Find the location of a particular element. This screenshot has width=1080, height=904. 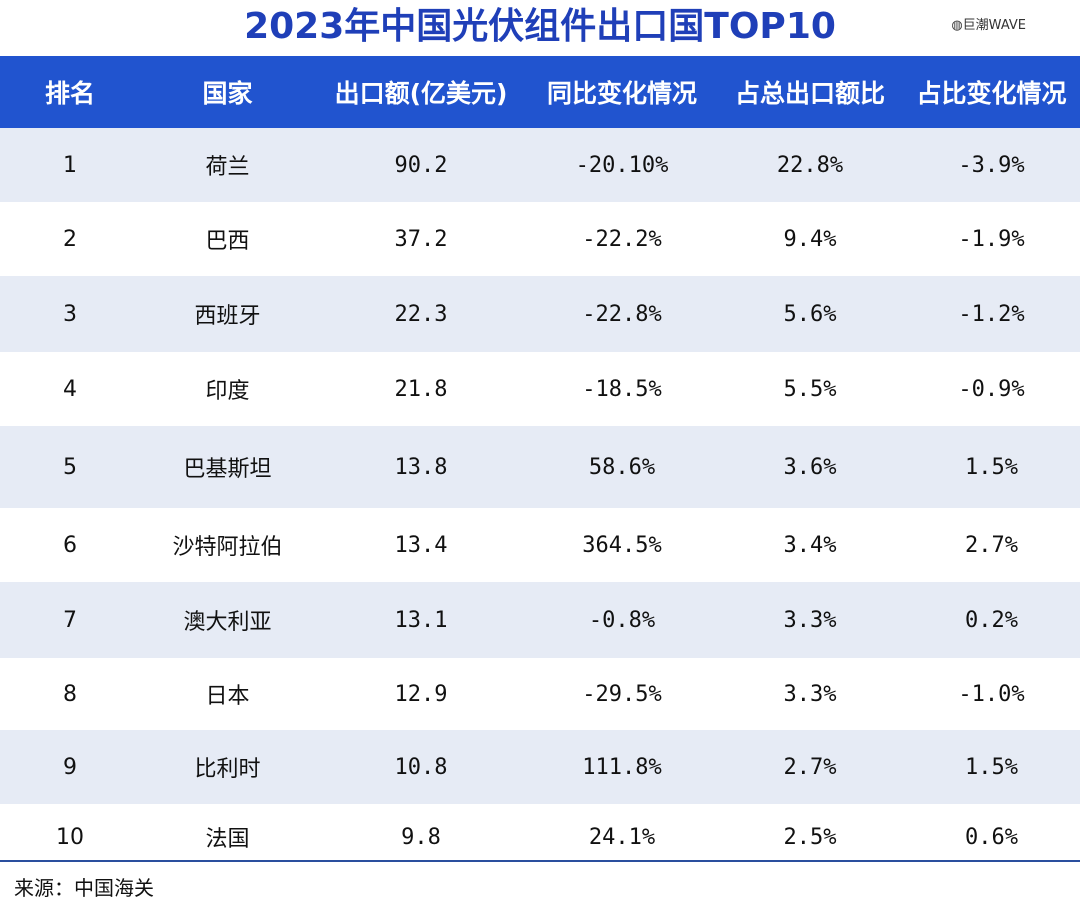

table-cell-share-change: -0.9% is located at coordinates (991, 389).